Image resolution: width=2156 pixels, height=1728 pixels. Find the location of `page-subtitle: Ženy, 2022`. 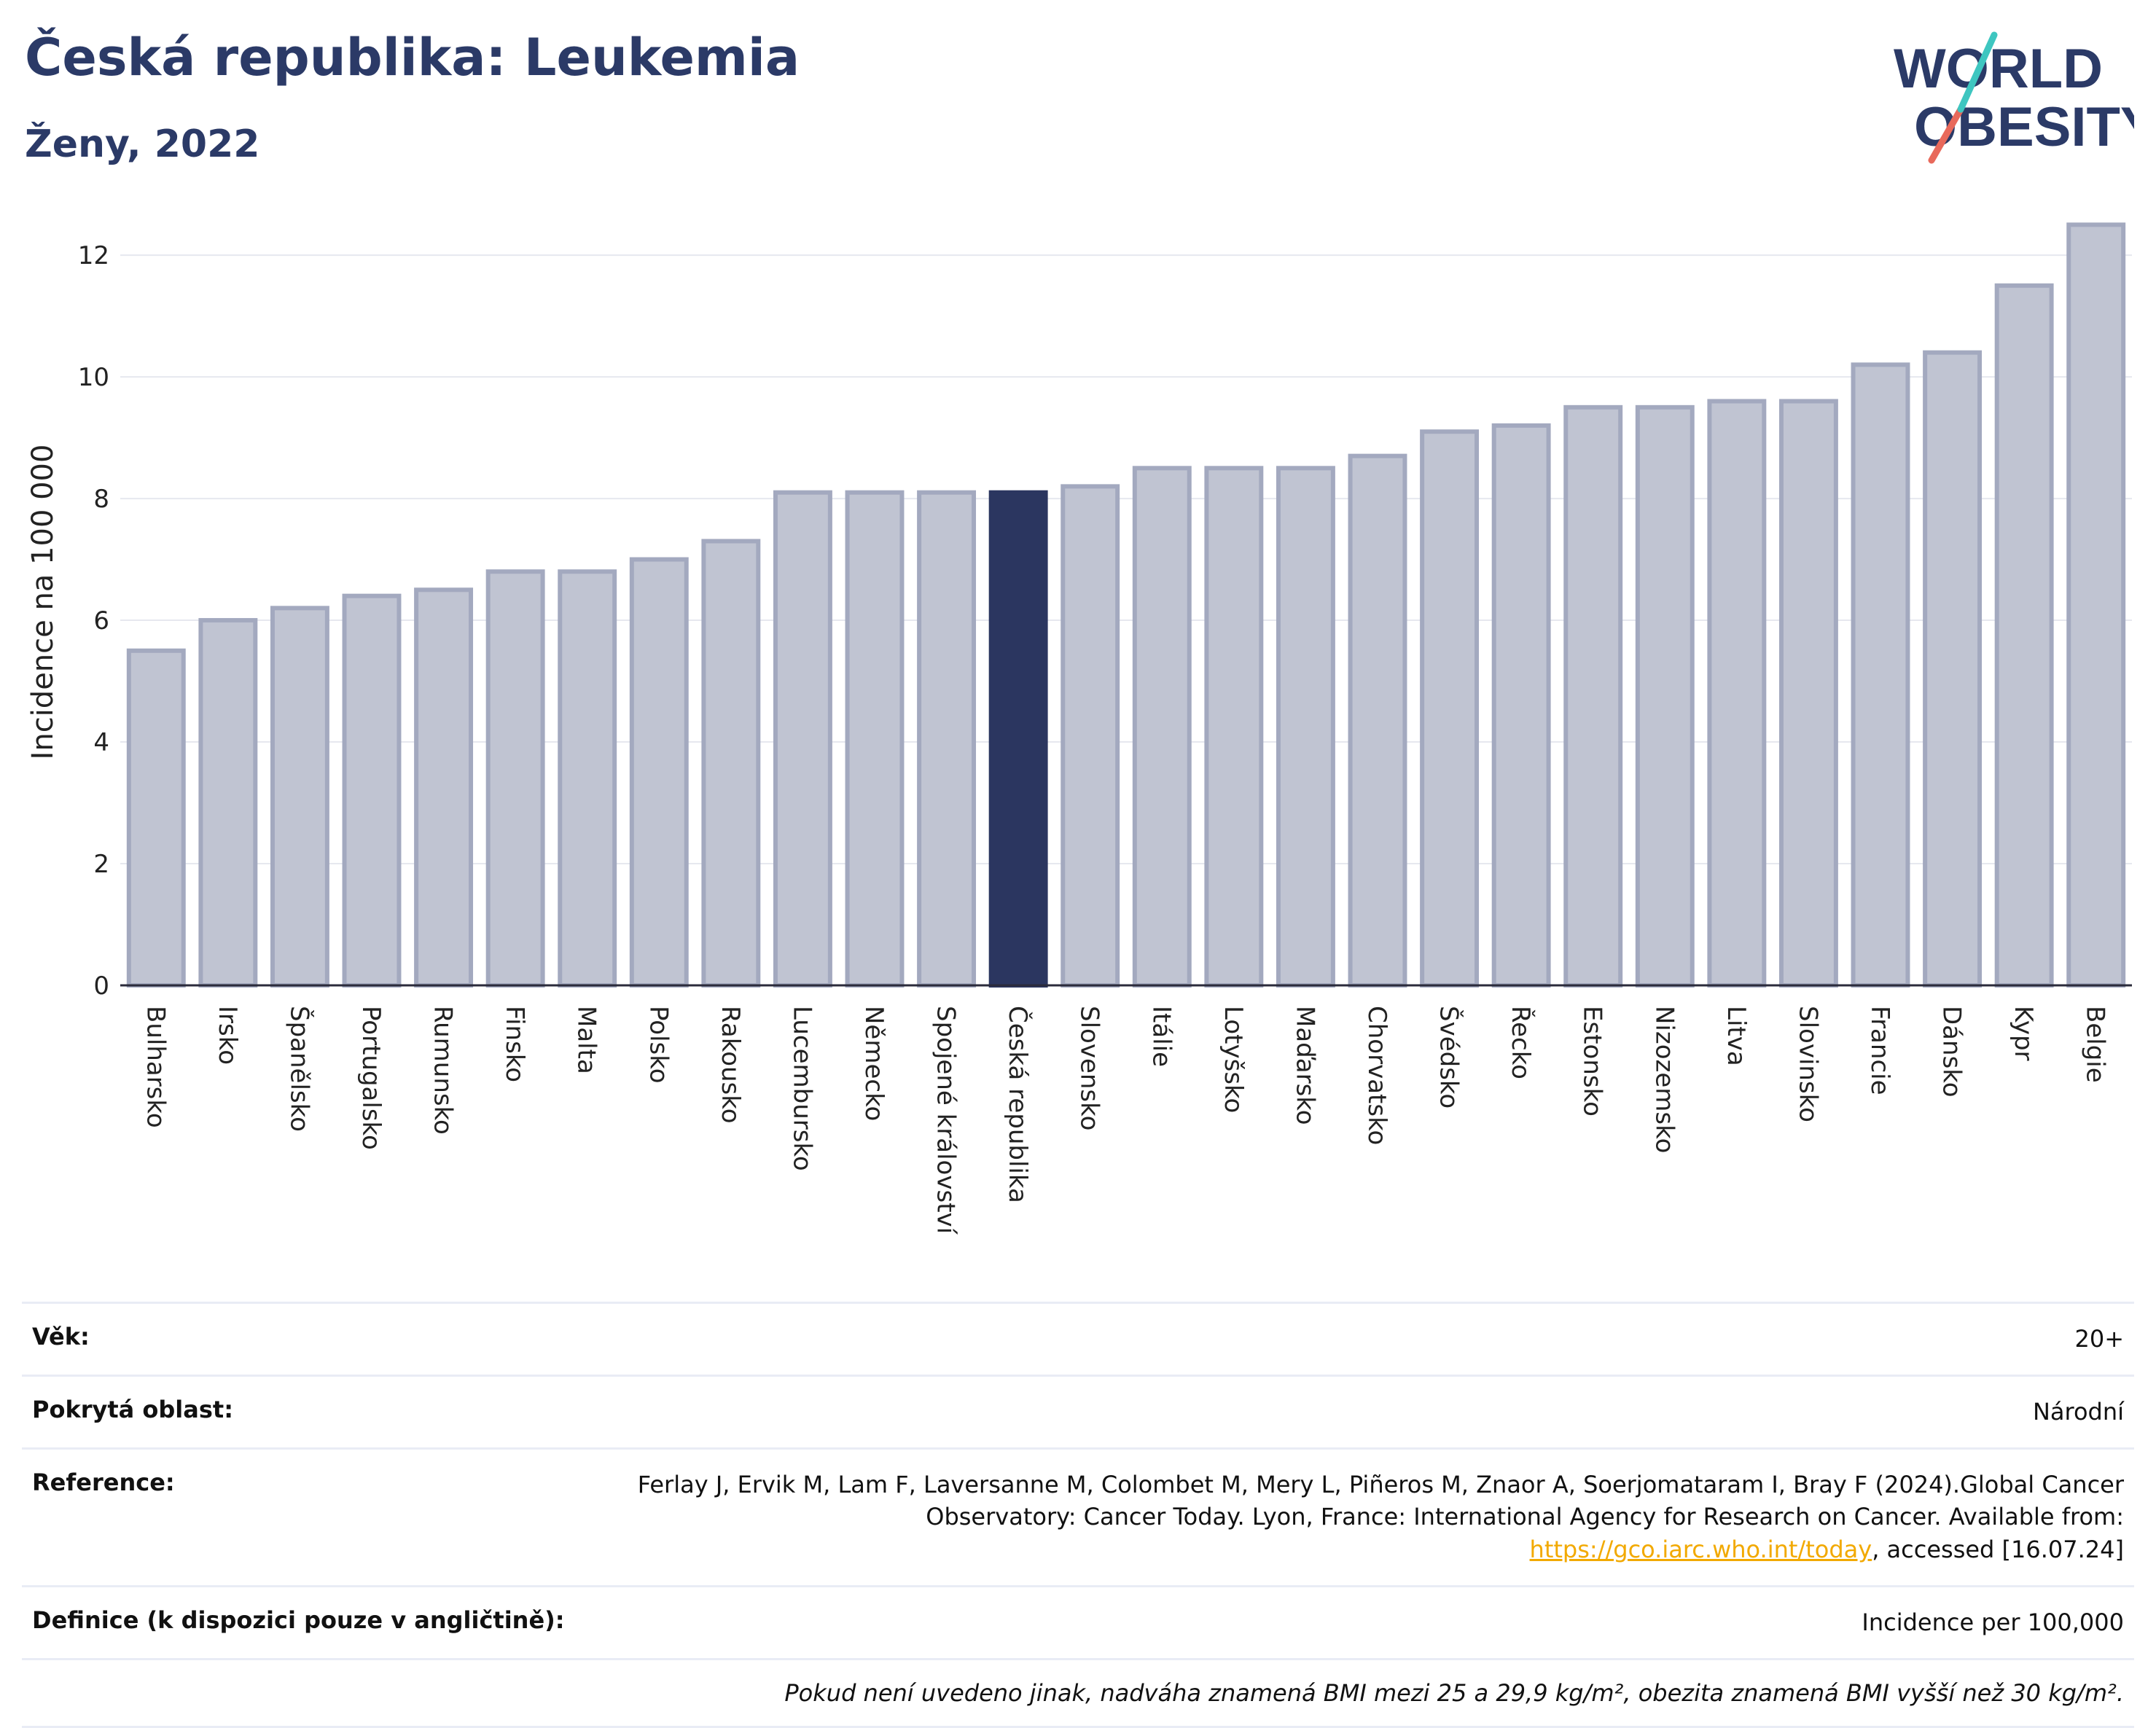

page-subtitle: Ženy, 2022 is located at coordinates (142, 144).